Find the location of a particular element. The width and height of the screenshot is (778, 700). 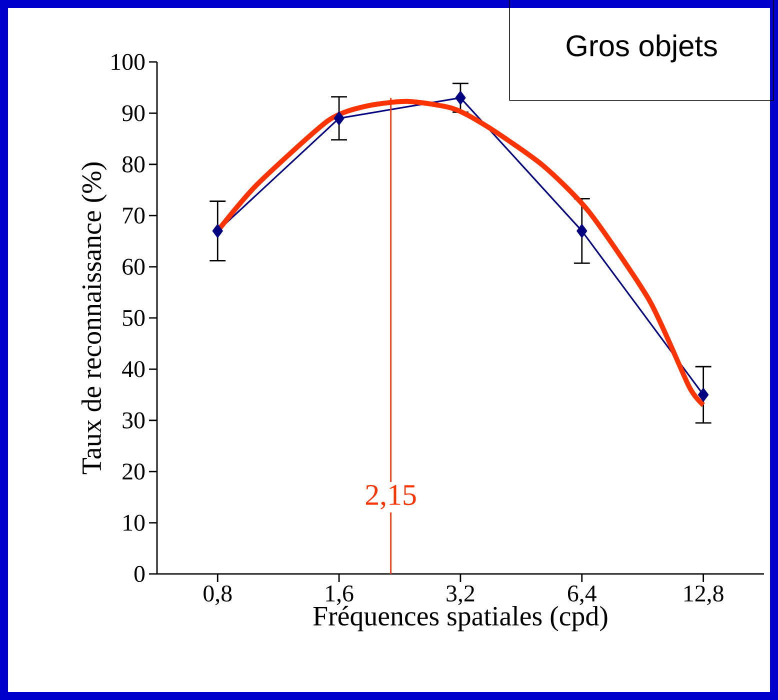

y-axis-title: Taux de reconnaissance (%) is located at coordinates (94, 318).